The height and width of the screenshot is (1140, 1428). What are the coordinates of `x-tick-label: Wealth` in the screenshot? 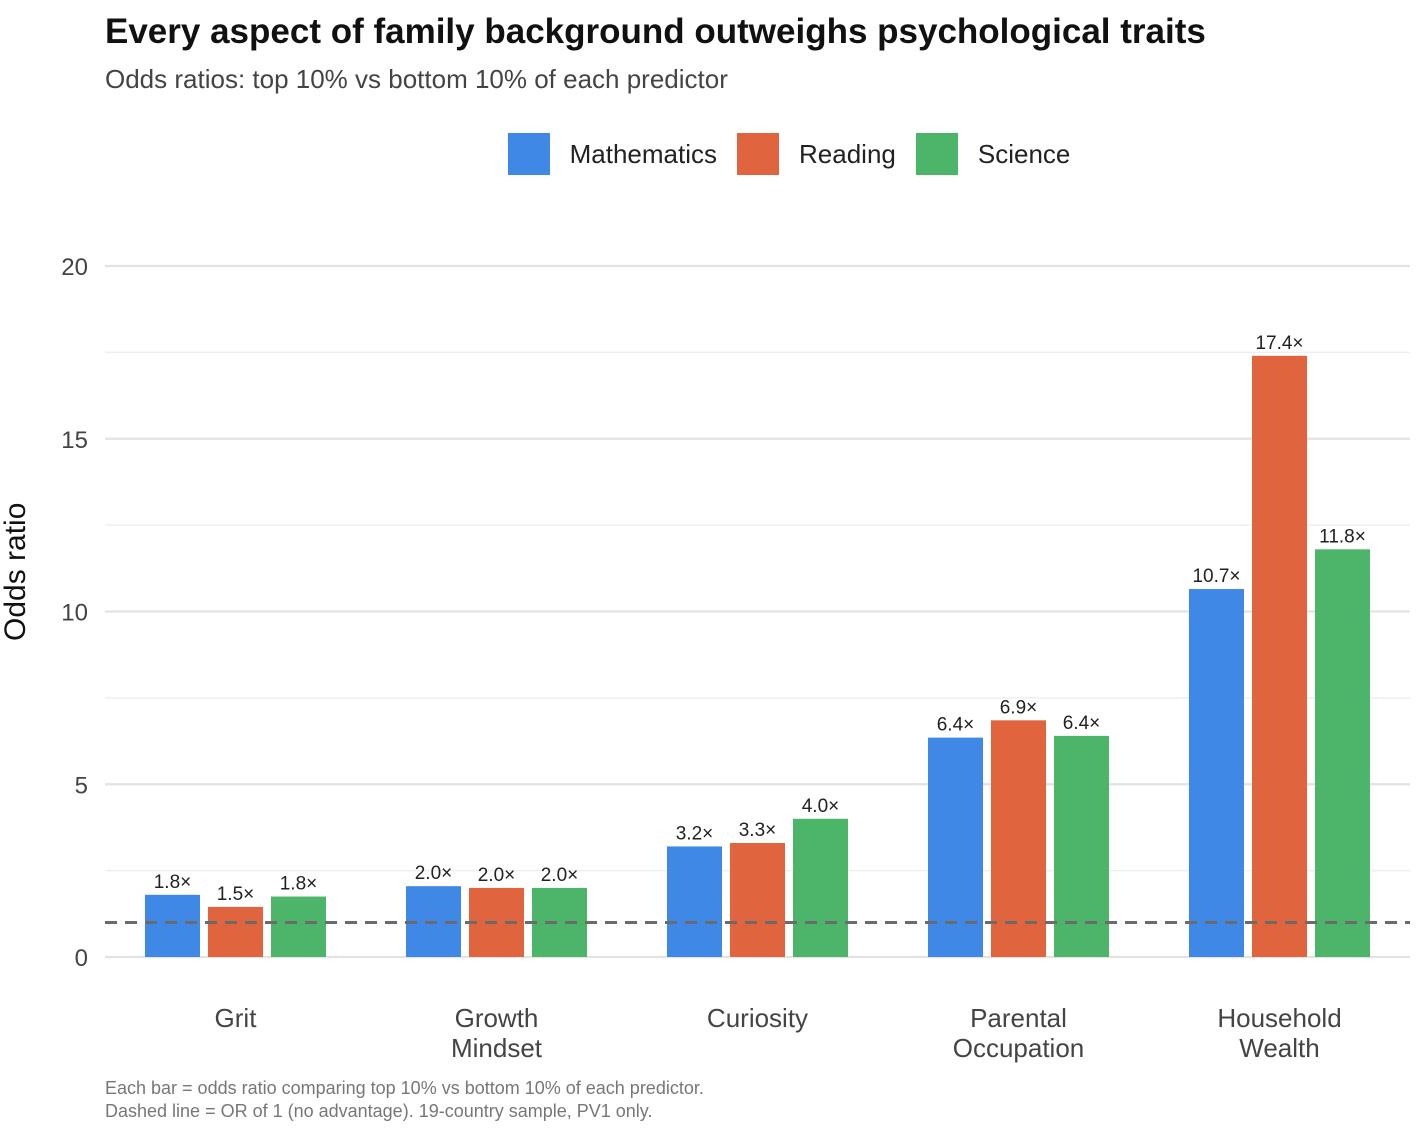 It's located at (1279, 1048).